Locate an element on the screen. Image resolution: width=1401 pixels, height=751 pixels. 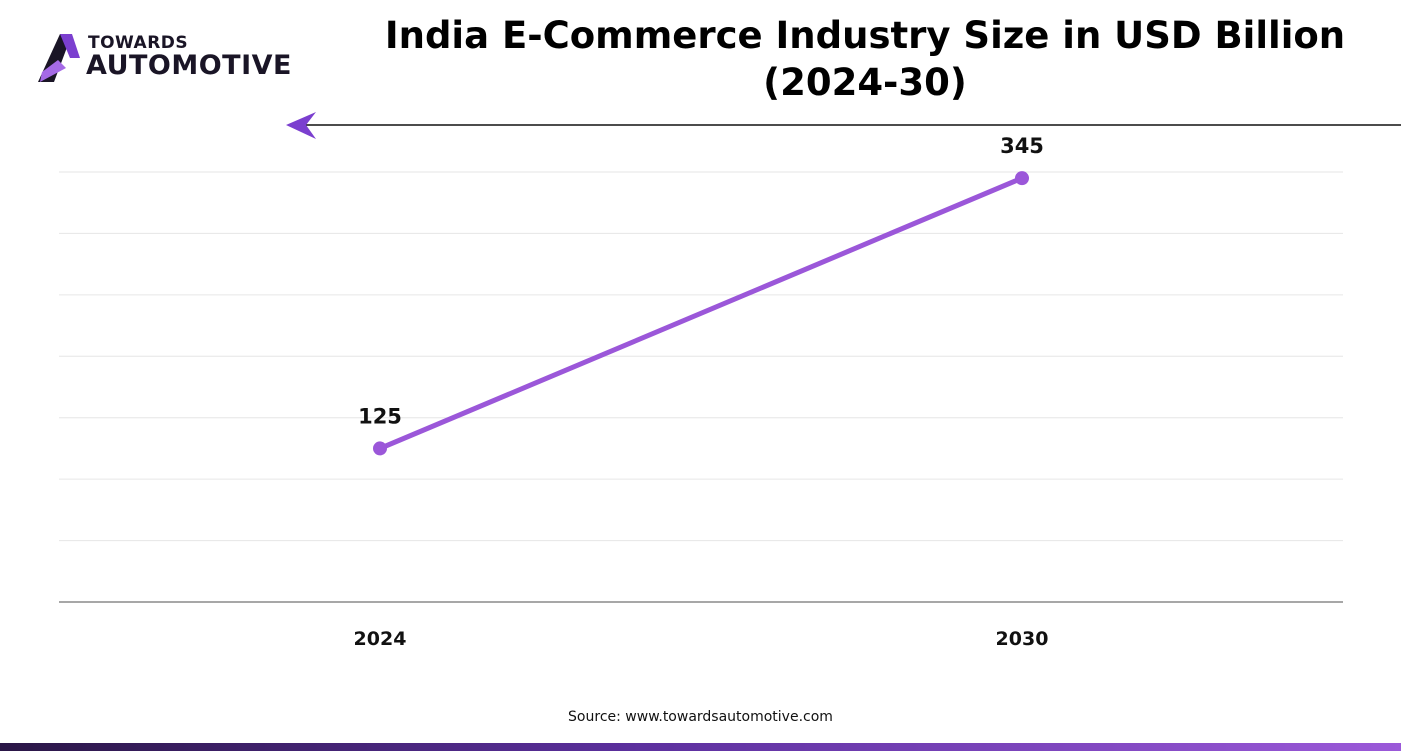
bottom-accent-bar is located at coordinates (700, 747).